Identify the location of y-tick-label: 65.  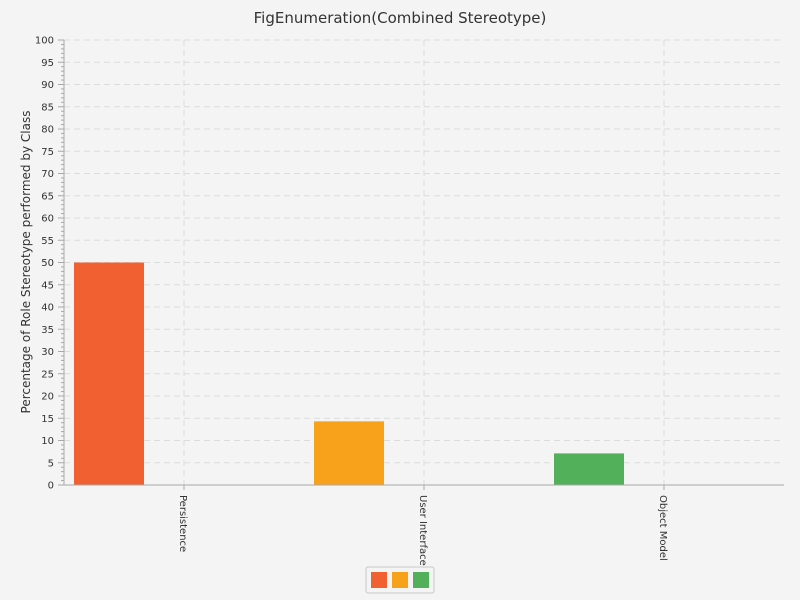
(47, 196).